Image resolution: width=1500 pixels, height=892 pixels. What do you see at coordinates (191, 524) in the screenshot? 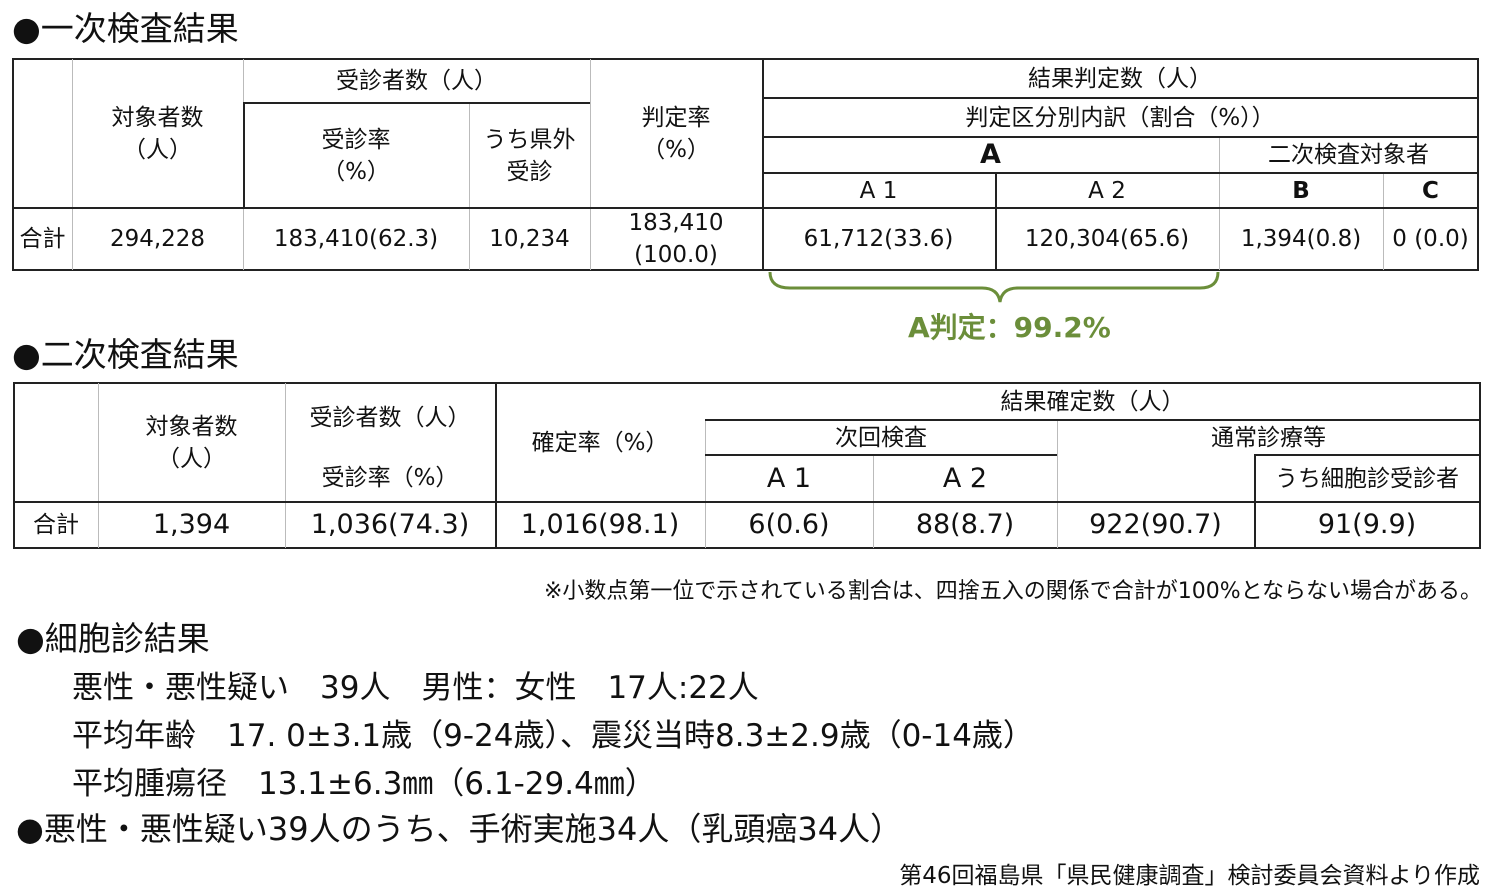
I see `cell2-target: 1,394` at bounding box center [191, 524].